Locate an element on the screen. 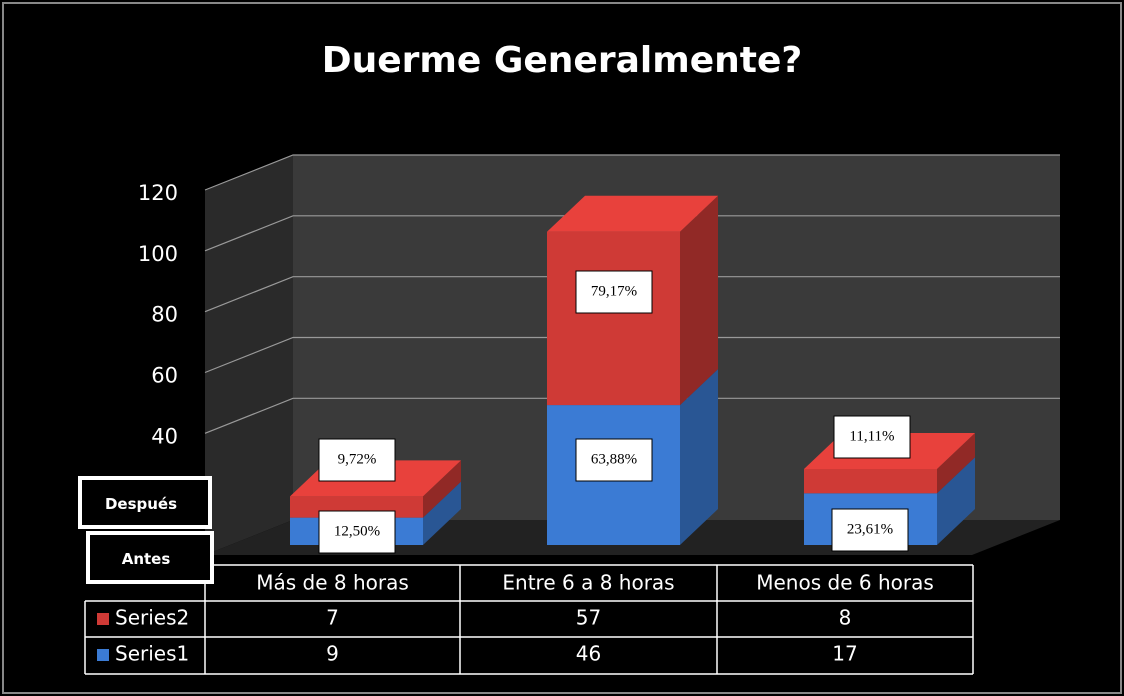 The image size is (1124, 696). annotation: 23,61% is located at coordinates (870, 529).